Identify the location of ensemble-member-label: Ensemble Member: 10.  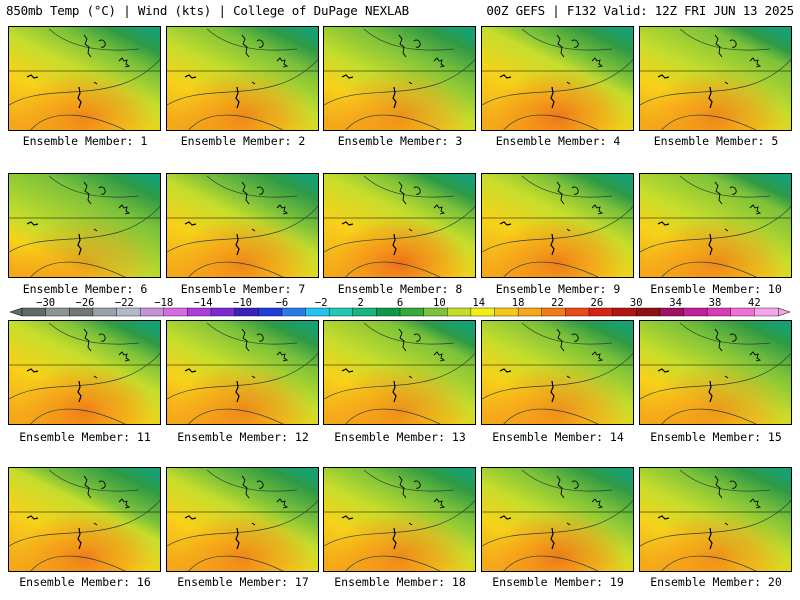
(716, 289).